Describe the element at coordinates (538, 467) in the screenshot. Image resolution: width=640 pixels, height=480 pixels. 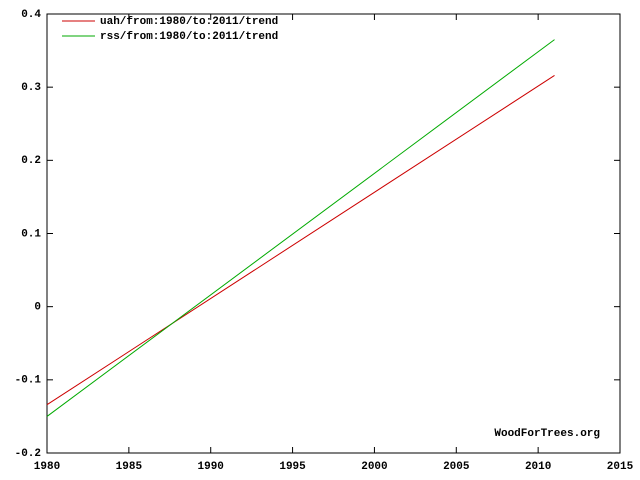
I see `x-tick-label: 2010` at that location.